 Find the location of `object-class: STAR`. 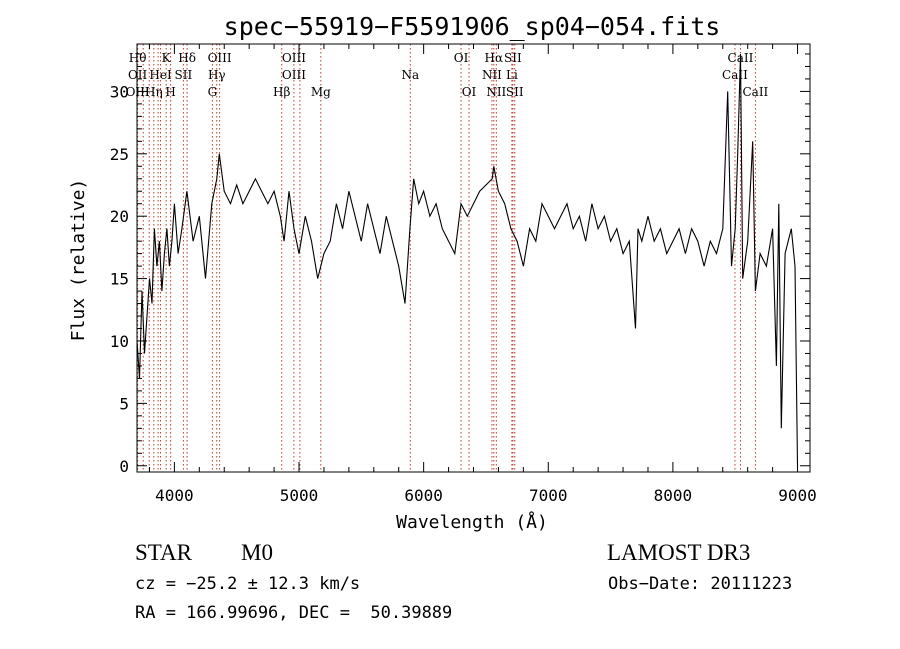

object-class: STAR is located at coordinates (163, 552).